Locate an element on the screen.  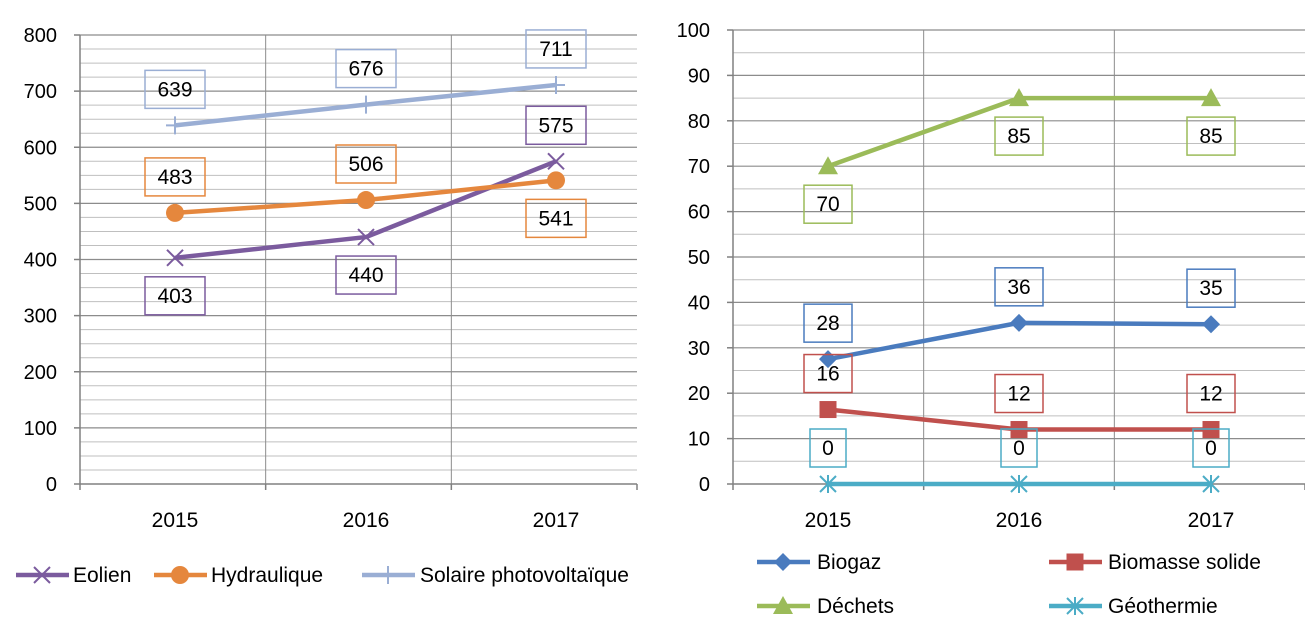
data-label: 36 is located at coordinates (1018, 287).